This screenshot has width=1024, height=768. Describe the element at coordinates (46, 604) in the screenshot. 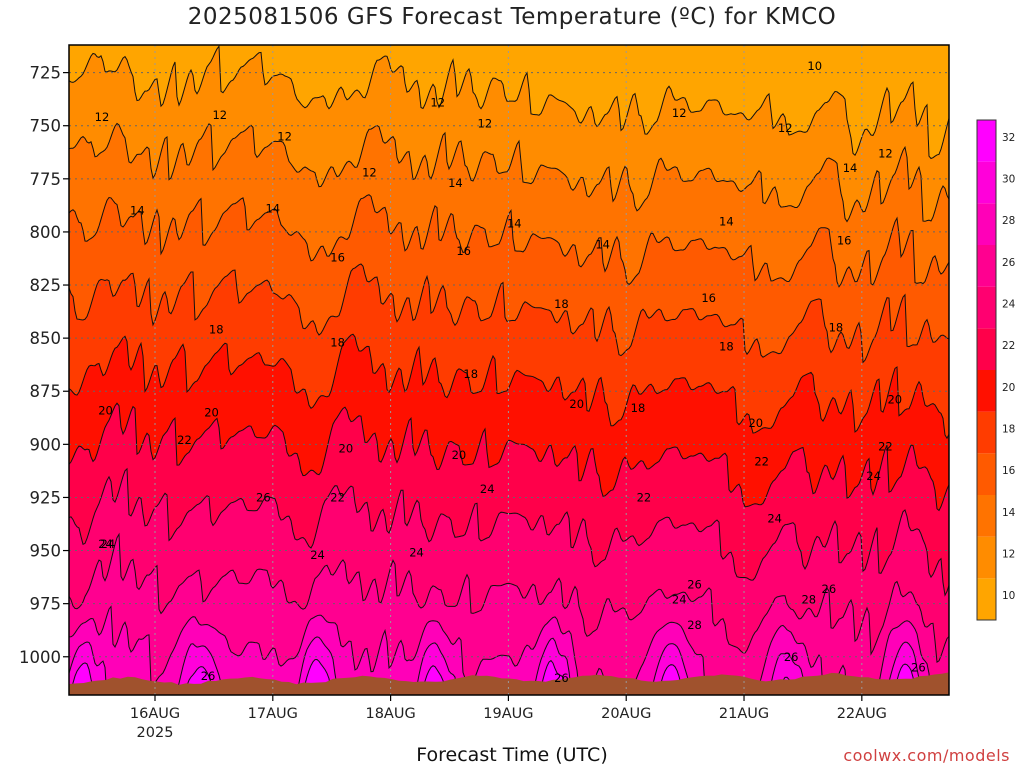

I see `y-tick-label: 975` at that location.